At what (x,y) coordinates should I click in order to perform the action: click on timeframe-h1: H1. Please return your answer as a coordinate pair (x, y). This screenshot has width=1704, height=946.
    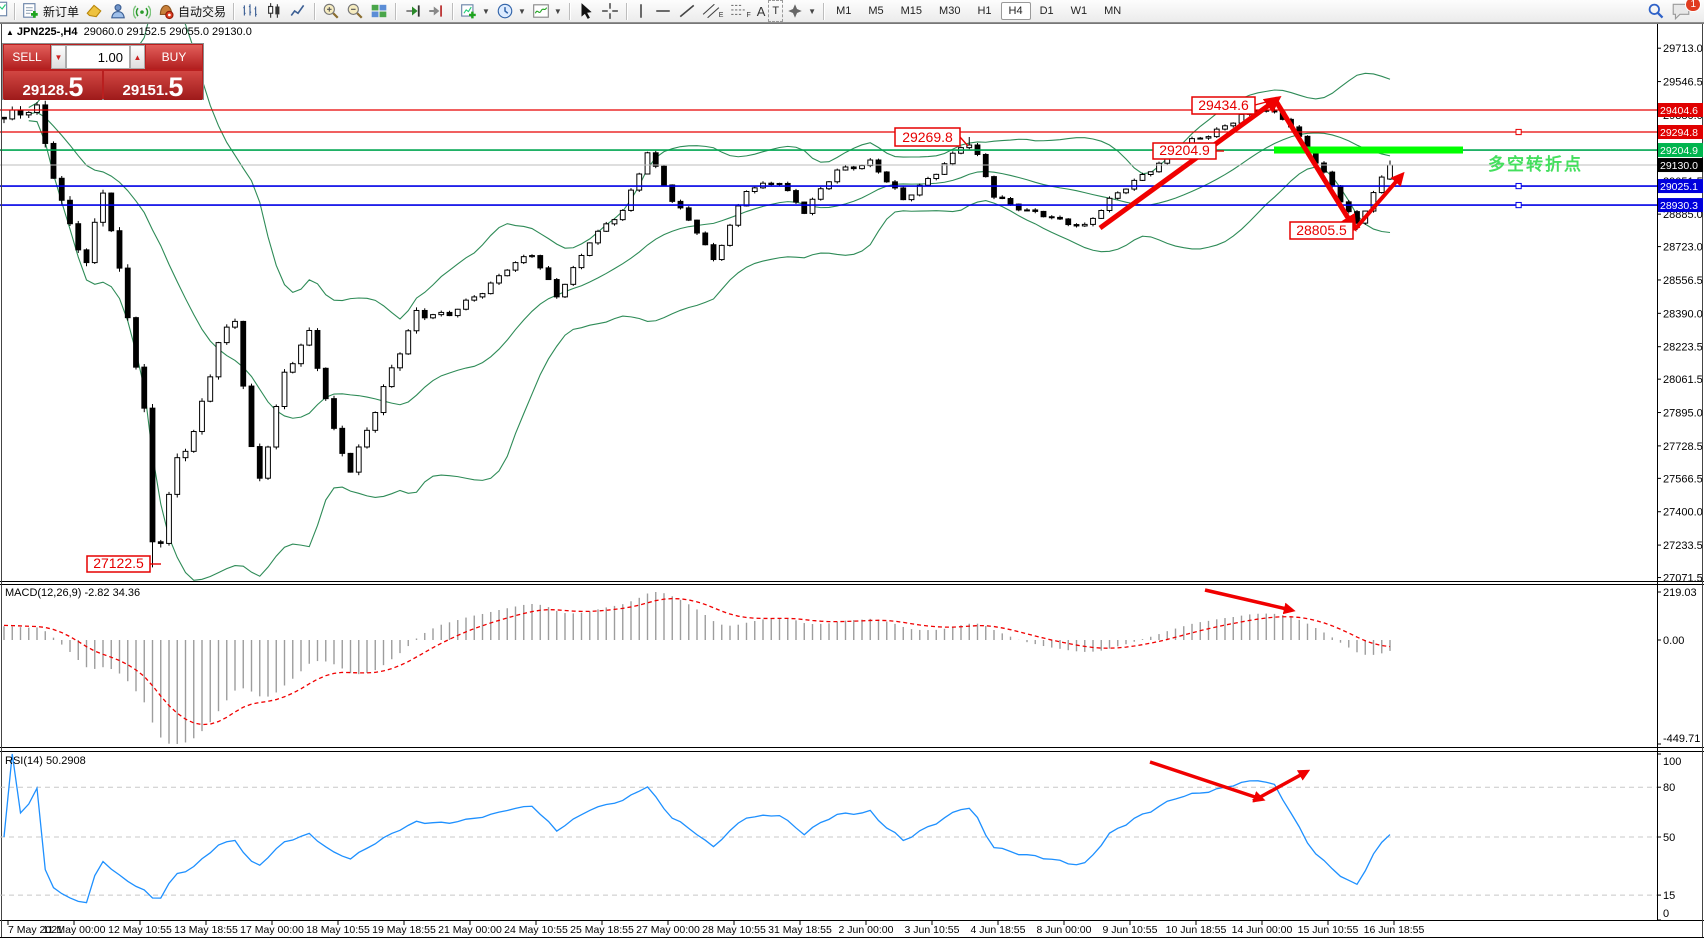
    Looking at the image, I should click on (984, 11).